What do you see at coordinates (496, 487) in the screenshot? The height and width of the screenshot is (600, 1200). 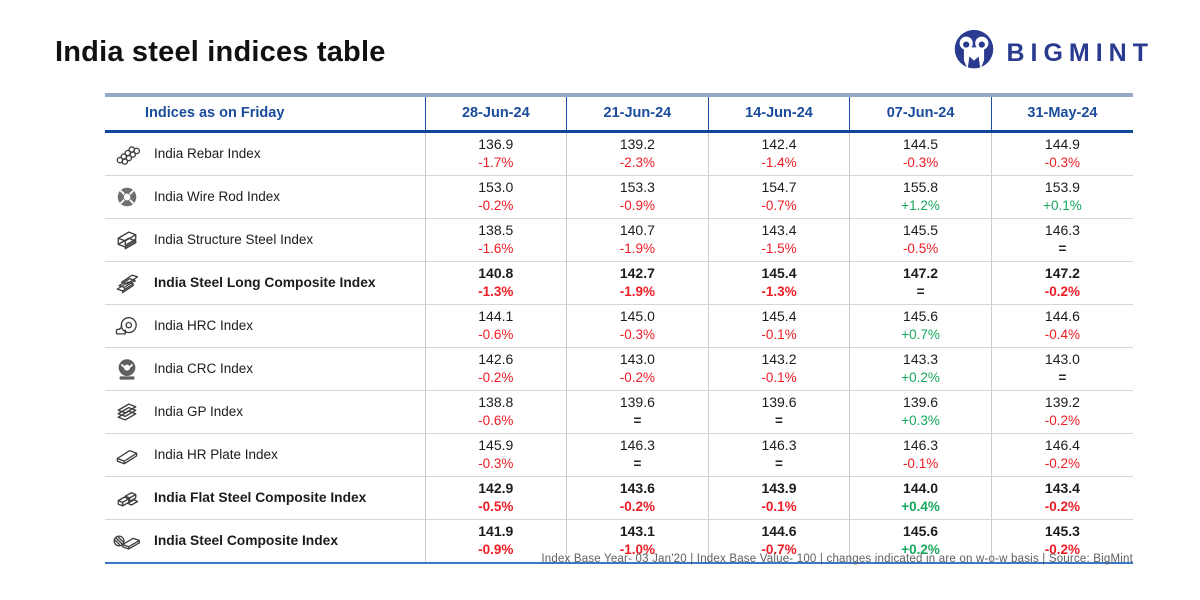 I see `index-value: 142.9` at bounding box center [496, 487].